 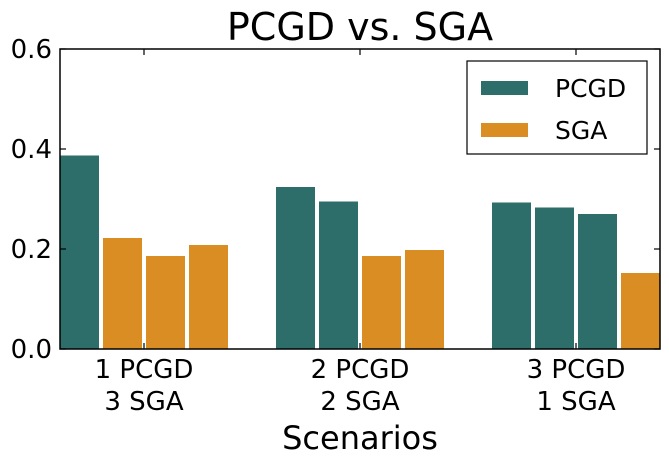 What do you see at coordinates (31, 50) in the screenshot?
I see `y-tick-label: 0.6` at bounding box center [31, 50].